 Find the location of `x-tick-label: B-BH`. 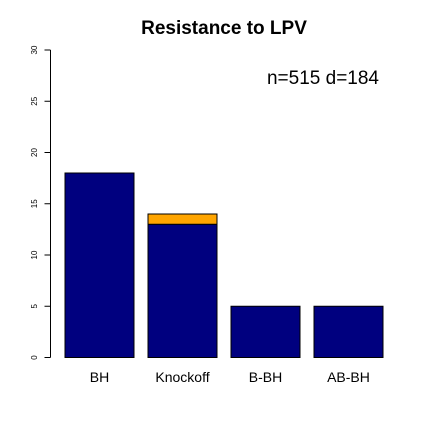

x-tick-label: B-BH is located at coordinates (265, 377).